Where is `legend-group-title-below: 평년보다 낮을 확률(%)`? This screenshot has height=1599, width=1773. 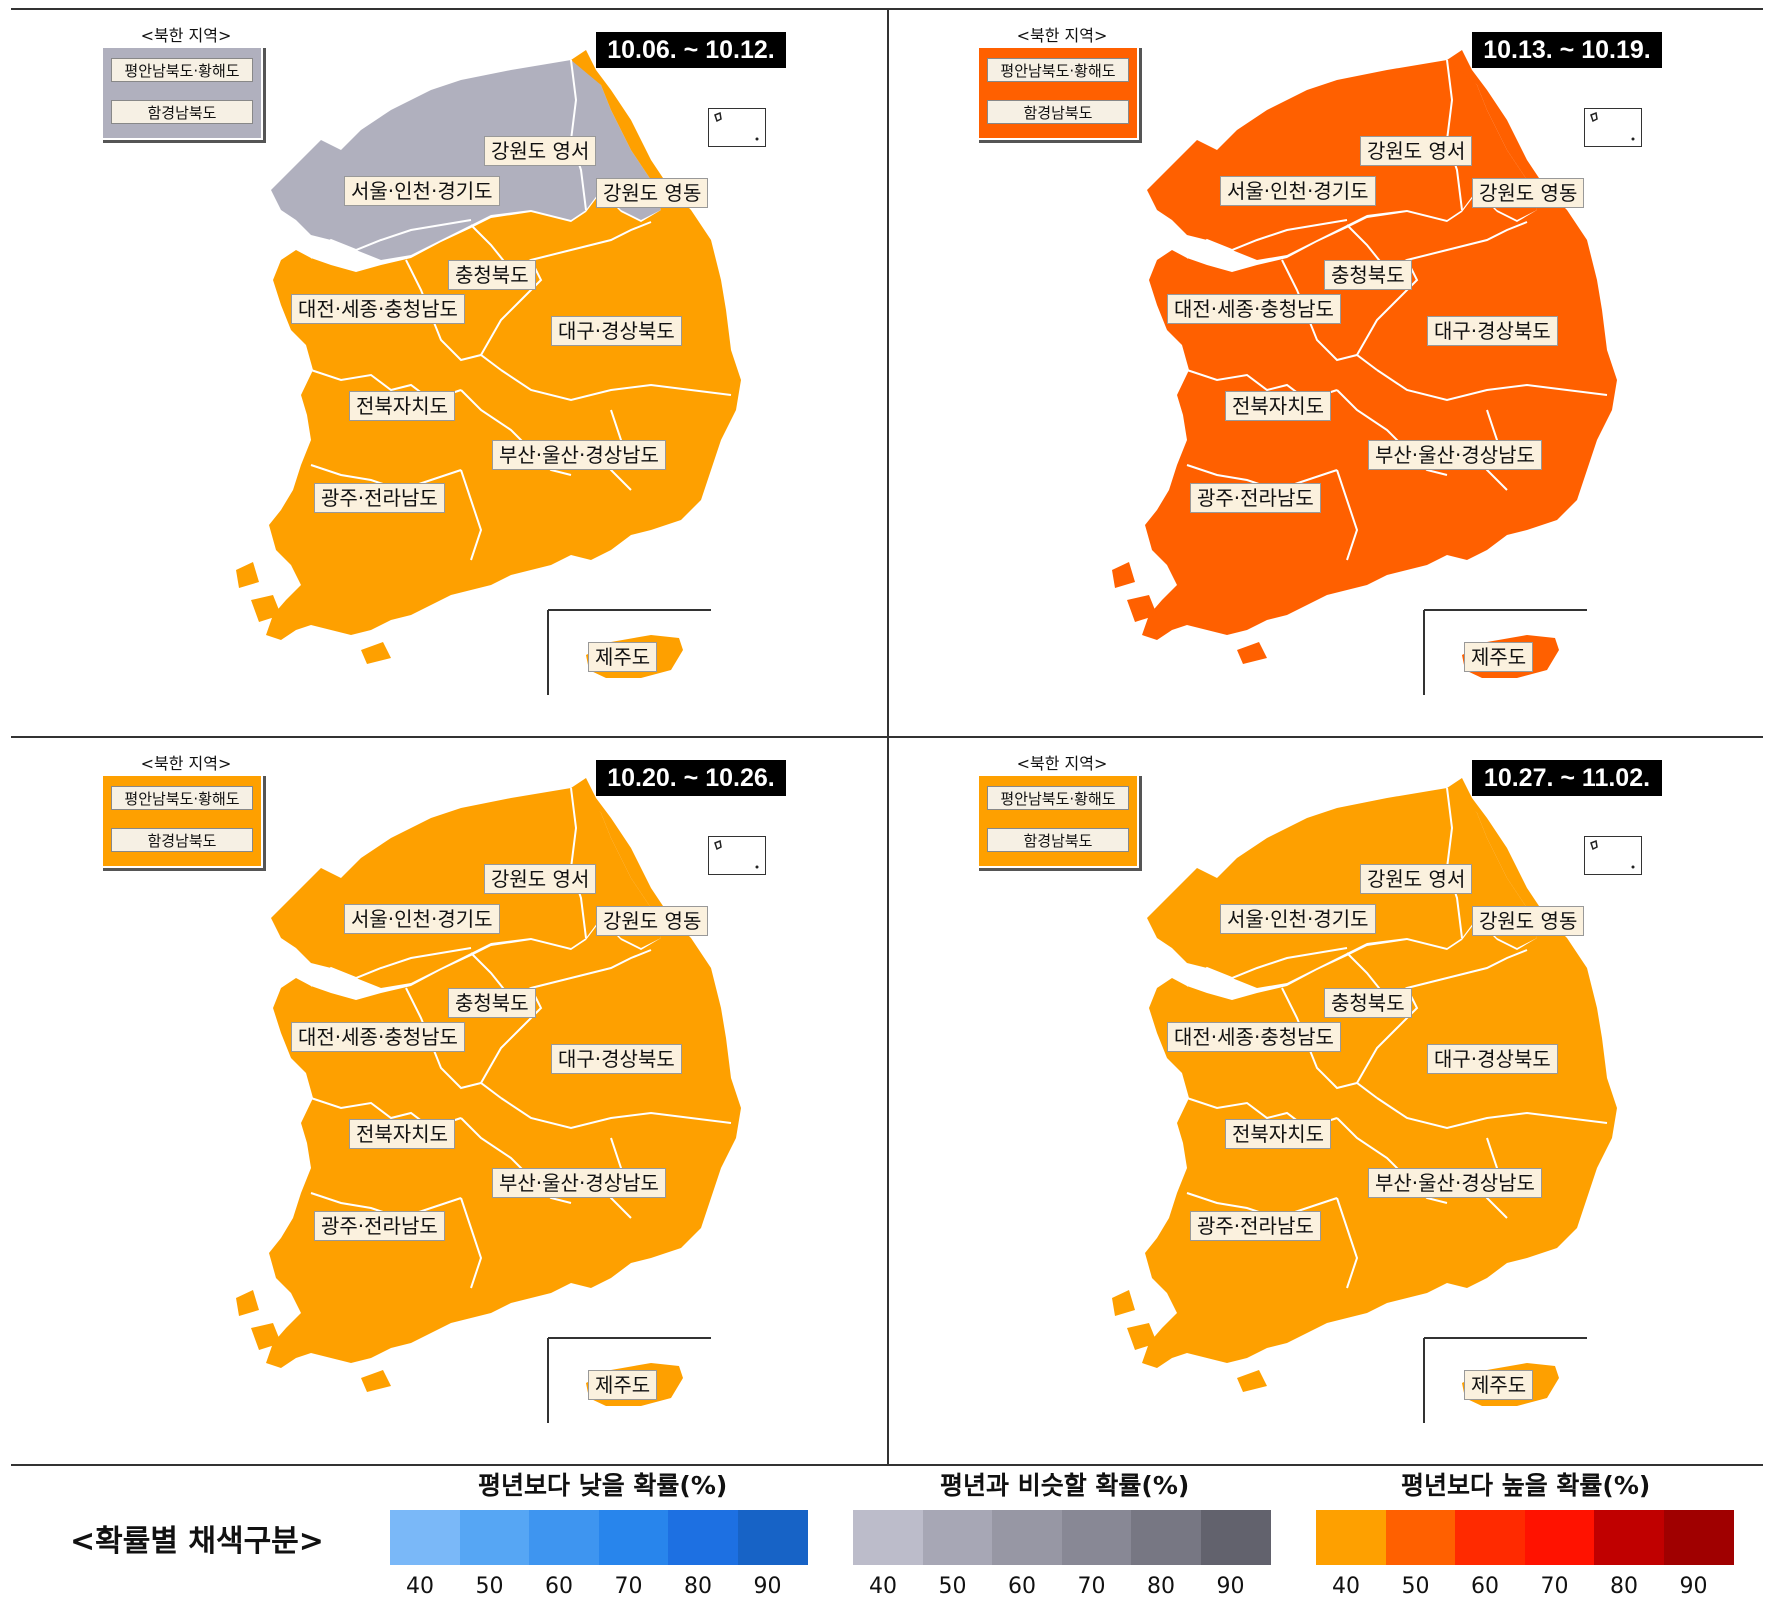 legend-group-title-below: 평년보다 낮을 확률(%) is located at coordinates (603, 1485).